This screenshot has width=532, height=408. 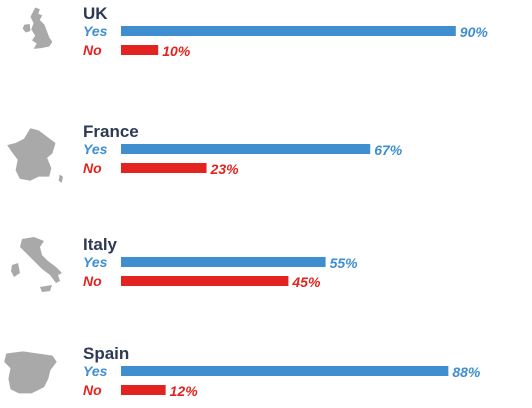 I want to click on value-label-yes-spain: 88%, so click(x=466, y=372).